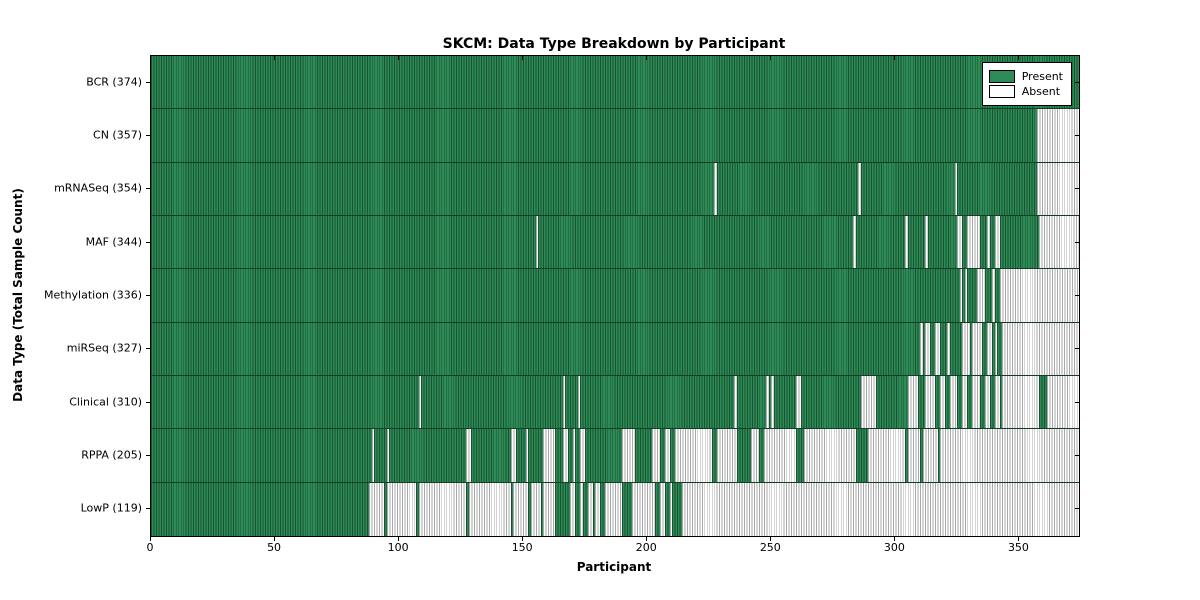  Describe the element at coordinates (615, 456) in the screenshot. I see `row-RPPA` at that location.